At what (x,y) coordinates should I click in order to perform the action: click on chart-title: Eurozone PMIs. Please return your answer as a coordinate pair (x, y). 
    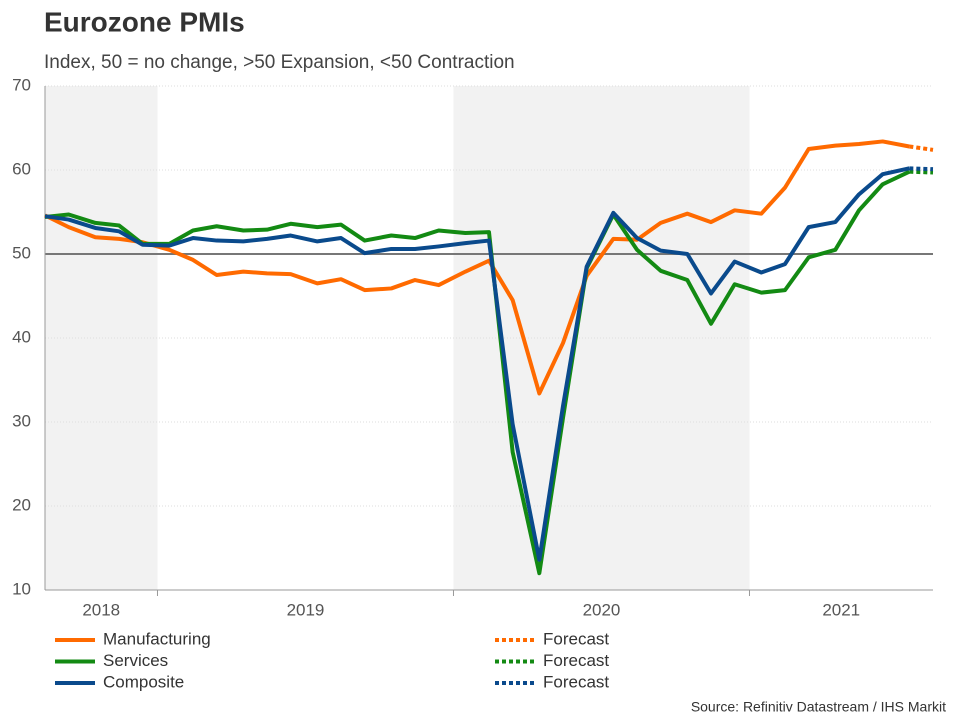
    Looking at the image, I should click on (144, 21).